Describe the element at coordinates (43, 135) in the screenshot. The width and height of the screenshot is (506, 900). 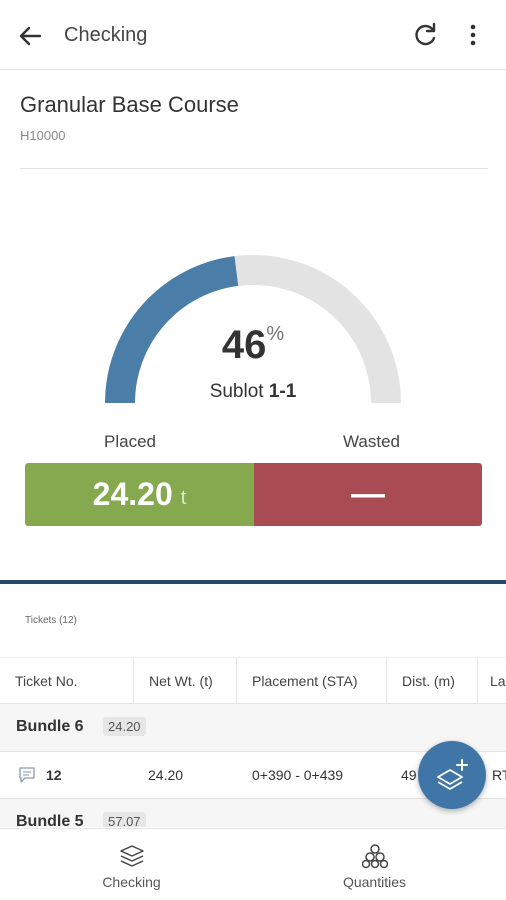
I see `item-code: H10000` at that location.